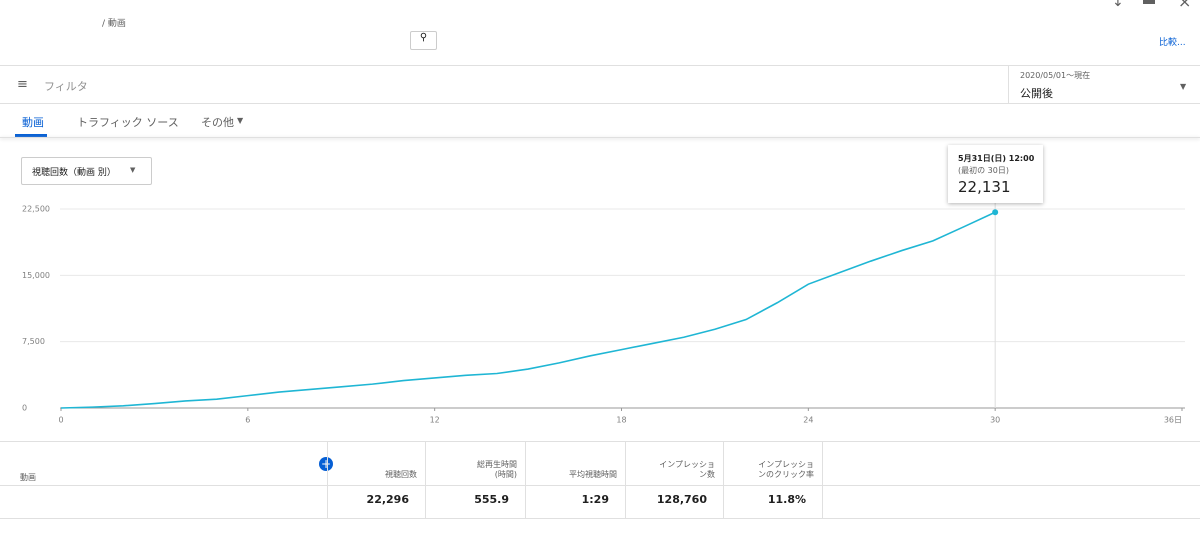 The height and width of the screenshot is (539, 1200). I want to click on feedback-icon, so click(1149, 2).